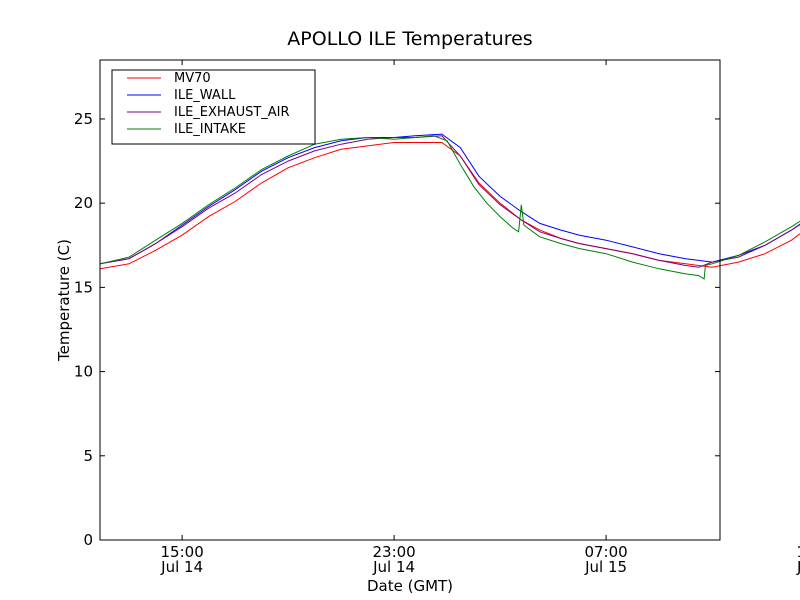 Image resolution: width=800 pixels, height=600 pixels. Describe the element at coordinates (232, 112) in the screenshot. I see `legend-label-ile-exhaust-air: ILE_EXHAUST_AIR` at that location.